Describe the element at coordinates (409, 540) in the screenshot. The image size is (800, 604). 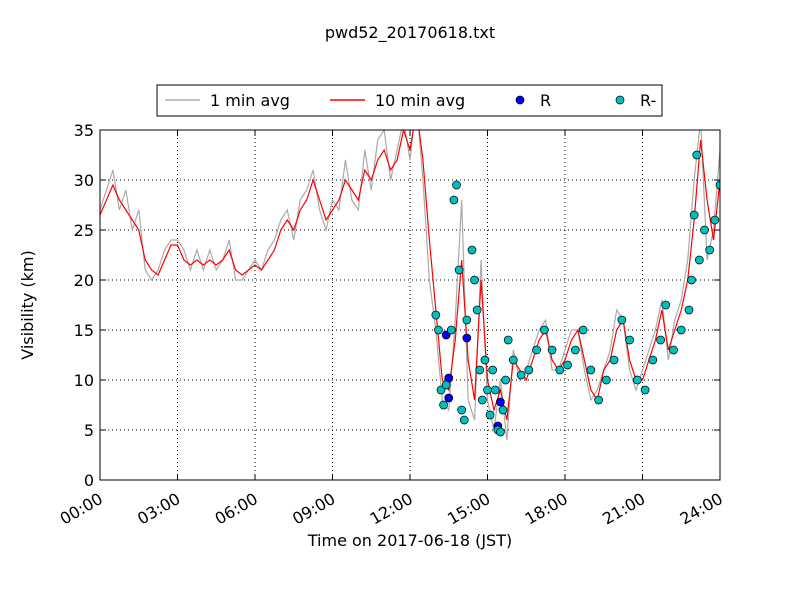
I see `x-axis-label: Time on 2017-06-18 (JST)` at that location.